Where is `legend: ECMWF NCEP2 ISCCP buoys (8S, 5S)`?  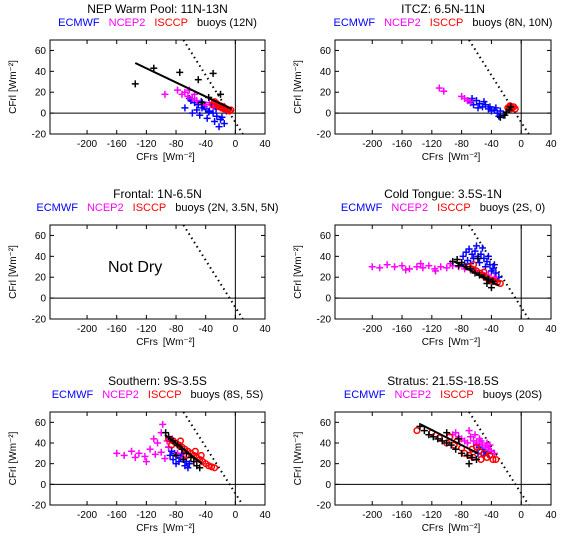 legend: ECMWF NCEP2 ISCCP buoys (8S, 5S) is located at coordinates (158, 395).